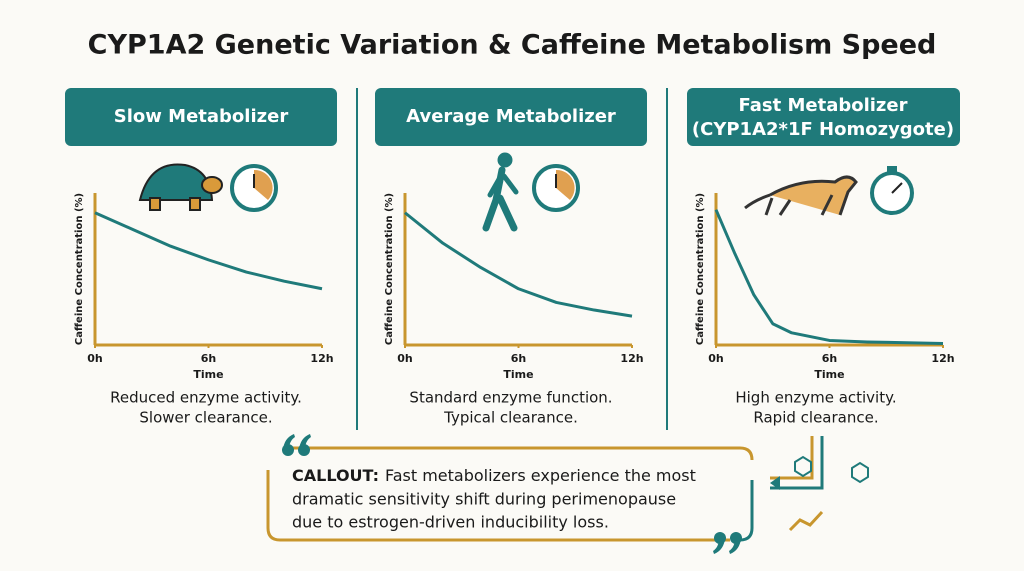 This screenshot has width=1024, height=571. Describe the element at coordinates (823, 129) in the screenshot. I see `panel-subheader: (CYP1A2*1F Homozygote)` at that location.